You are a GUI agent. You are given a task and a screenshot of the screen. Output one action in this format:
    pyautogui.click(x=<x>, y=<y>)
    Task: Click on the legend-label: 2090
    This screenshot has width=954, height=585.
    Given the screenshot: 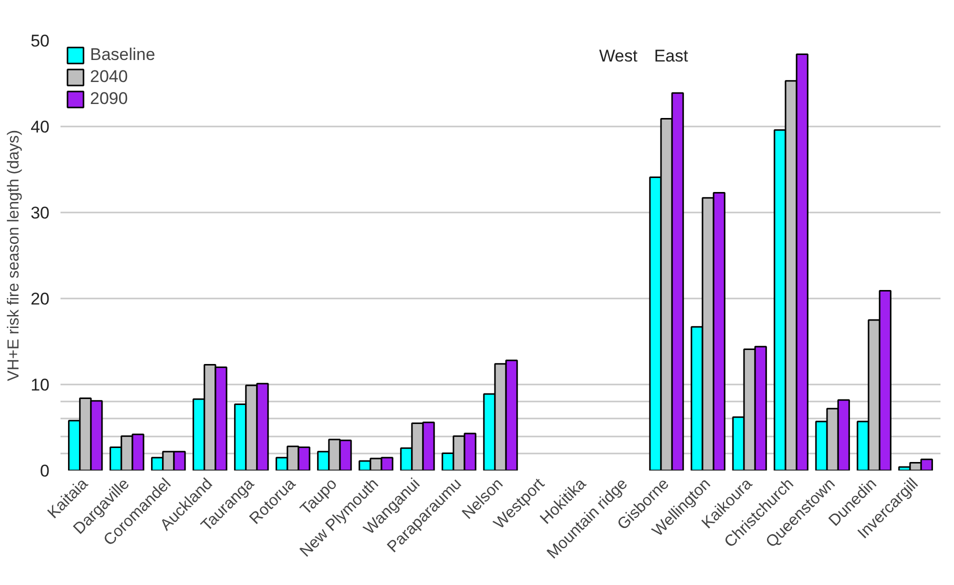 What is the action you would take?
    pyautogui.click(x=109, y=99)
    